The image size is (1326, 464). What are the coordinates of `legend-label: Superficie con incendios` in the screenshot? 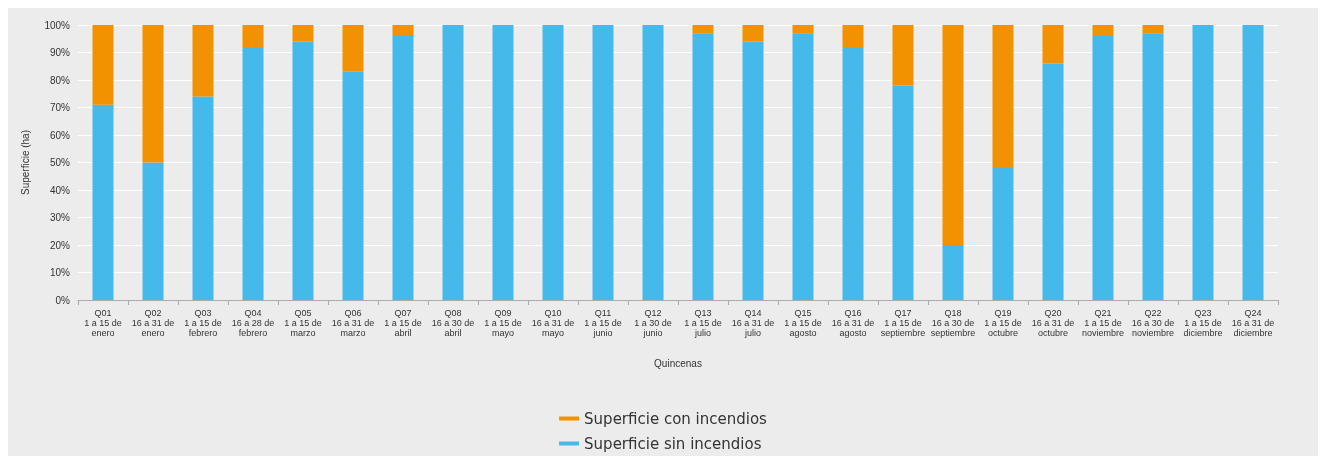 It's located at (676, 418).